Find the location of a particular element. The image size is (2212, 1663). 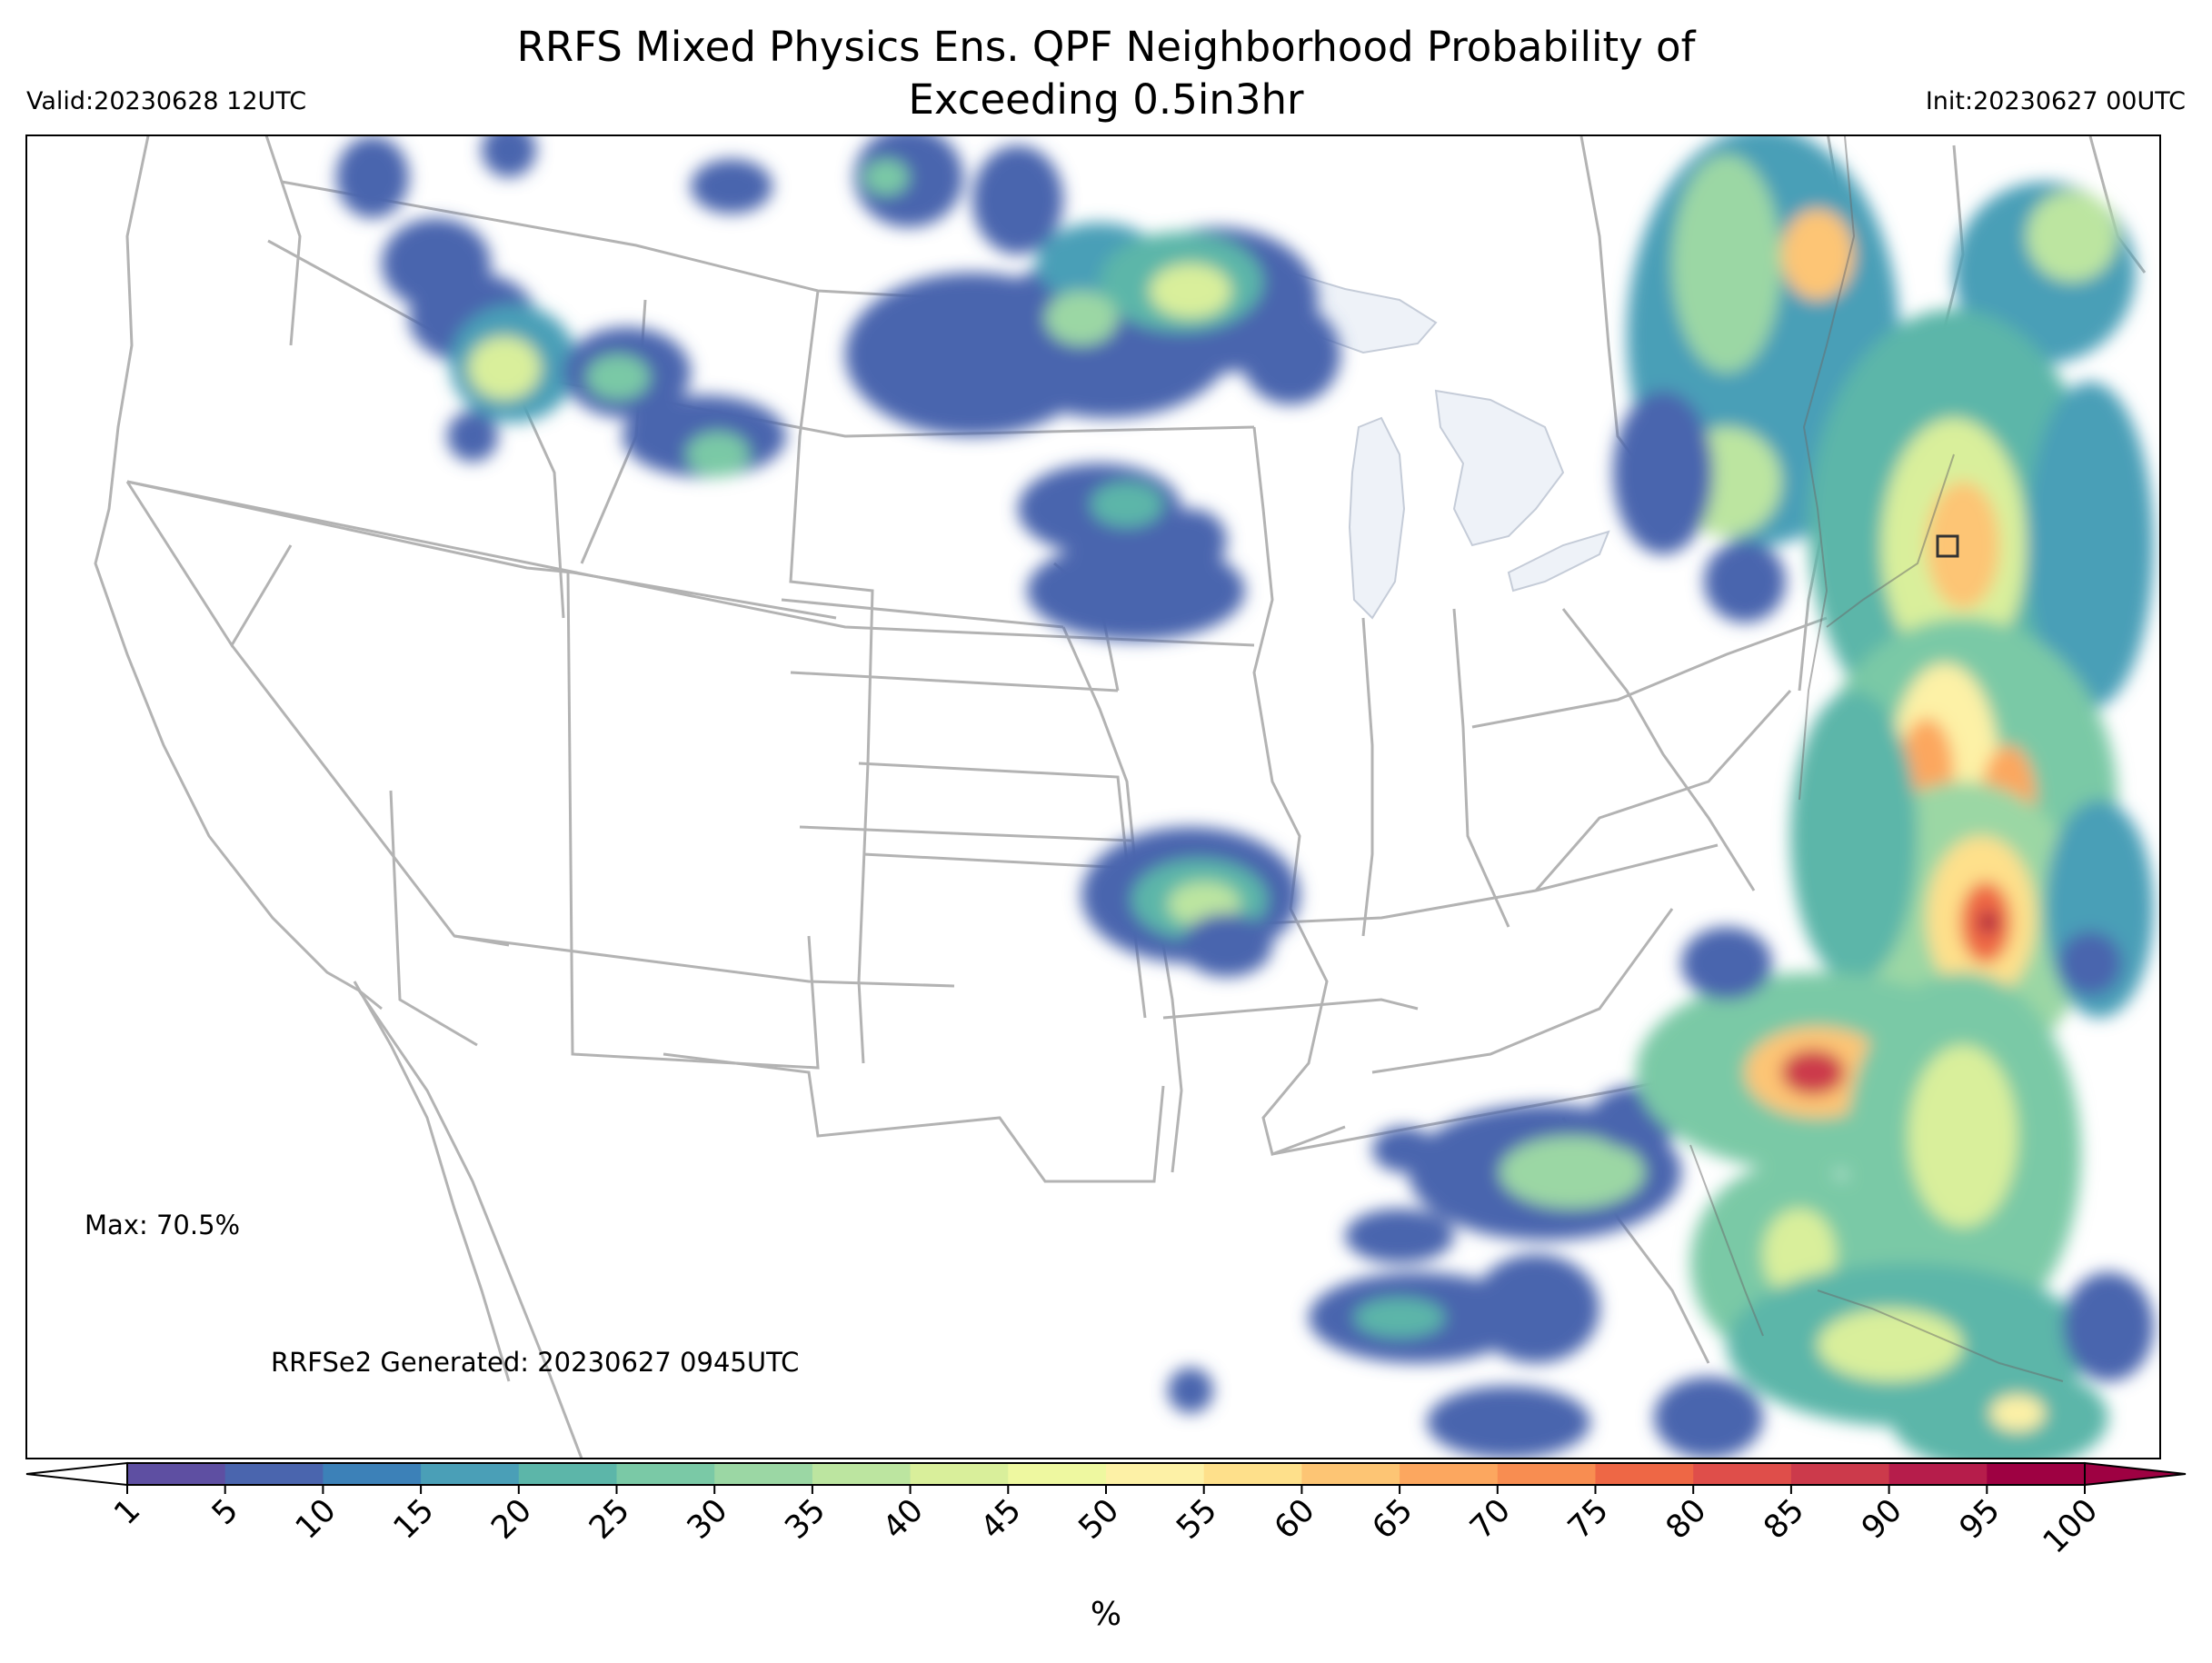

colorbar-tick-label: 35 is located at coordinates (805, 1519).